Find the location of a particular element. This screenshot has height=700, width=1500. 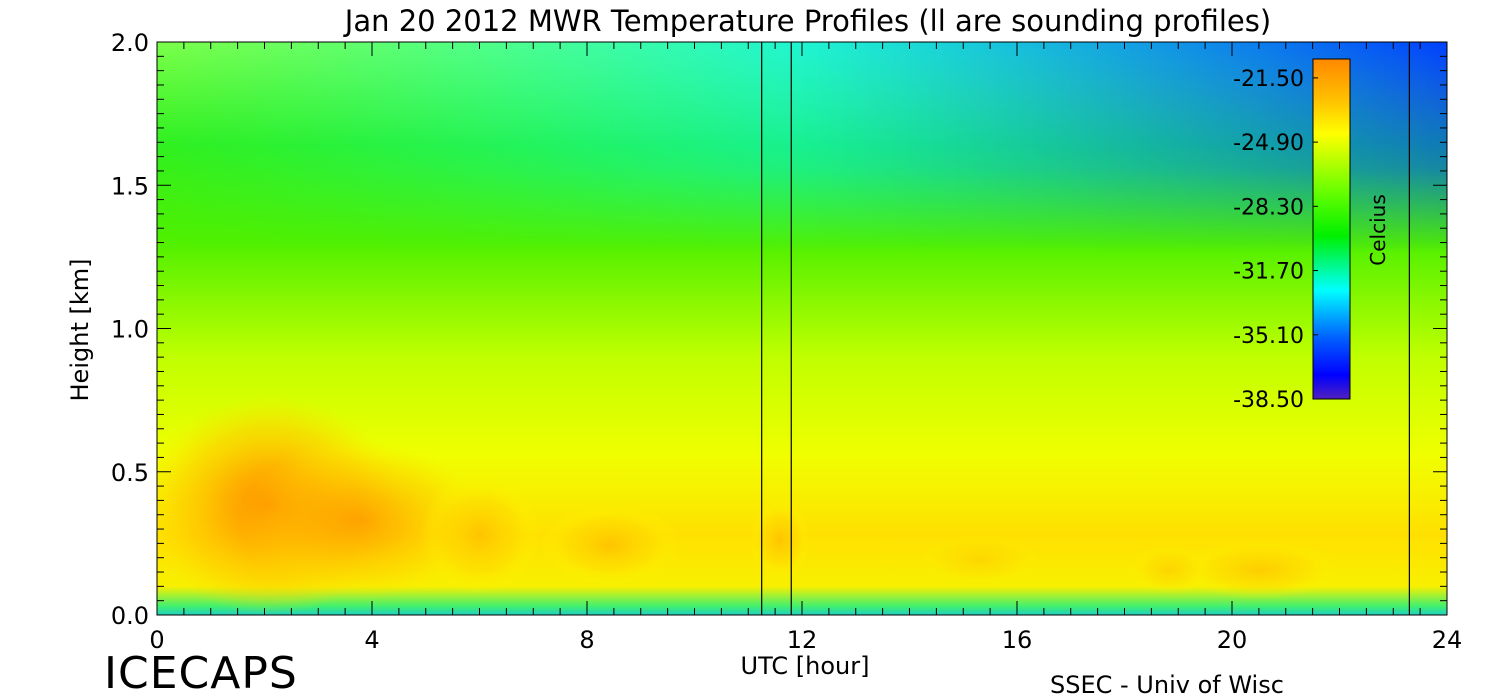

x-tick-label: 12 is located at coordinates (802, 640).